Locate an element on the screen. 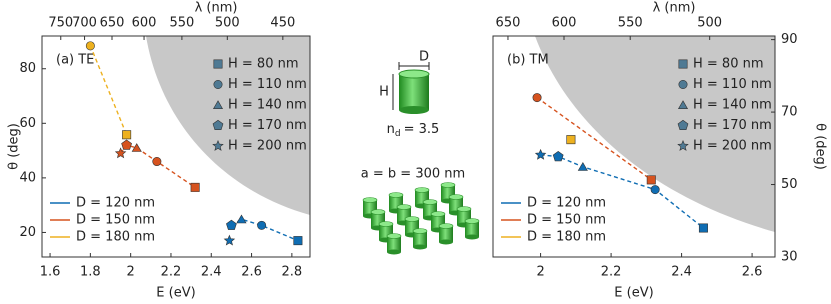 This screenshot has width=831, height=304. y-tick-label: 50 is located at coordinates (789, 184).